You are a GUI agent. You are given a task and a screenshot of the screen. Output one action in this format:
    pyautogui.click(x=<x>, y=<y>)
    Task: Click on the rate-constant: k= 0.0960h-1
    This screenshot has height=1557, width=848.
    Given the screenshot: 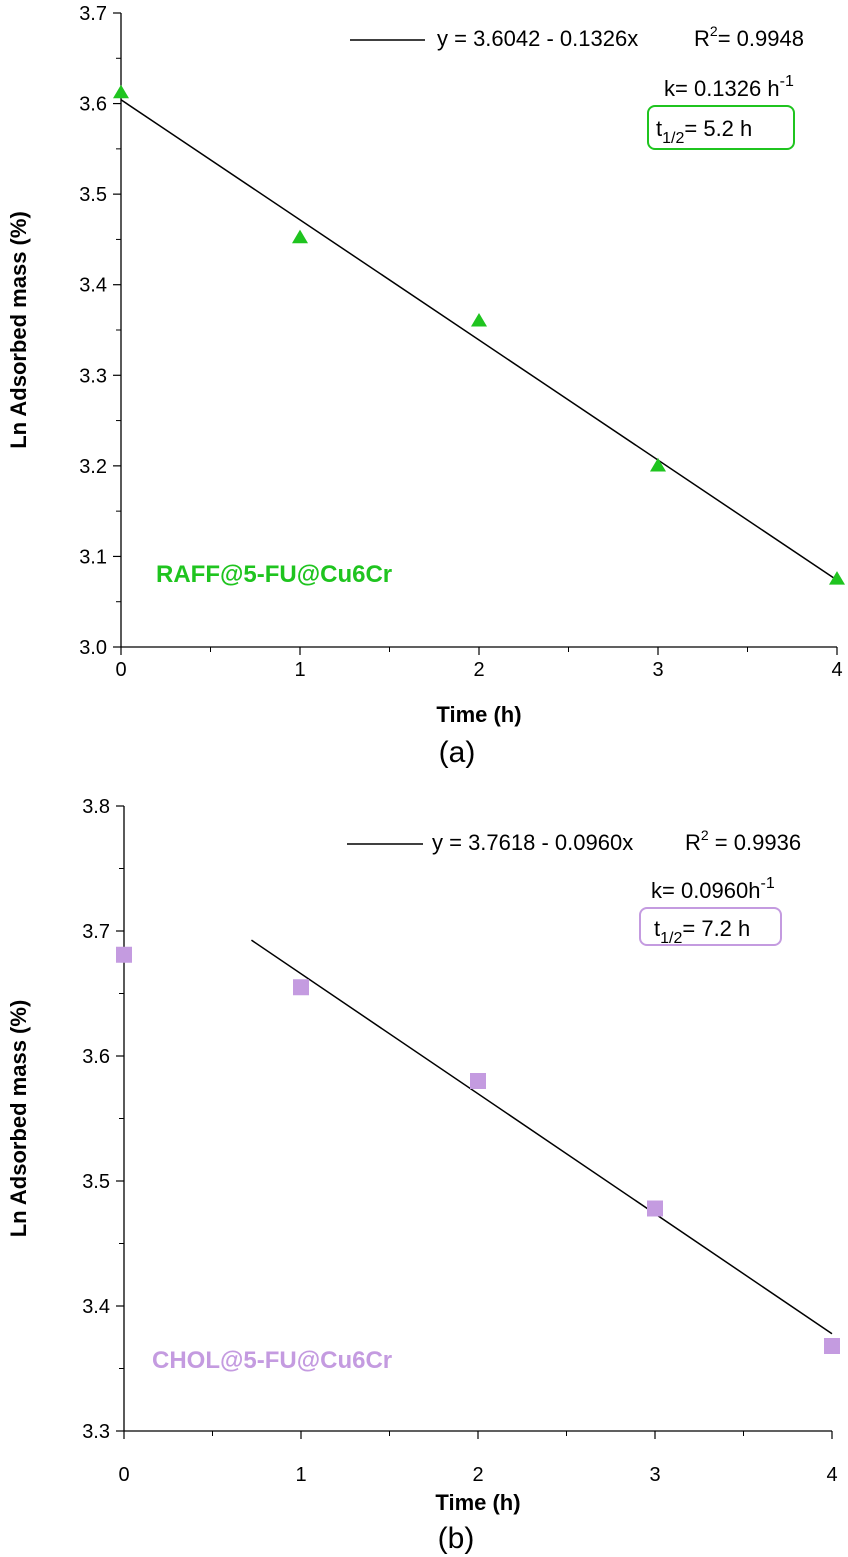 What is the action you would take?
    pyautogui.click(x=713, y=889)
    